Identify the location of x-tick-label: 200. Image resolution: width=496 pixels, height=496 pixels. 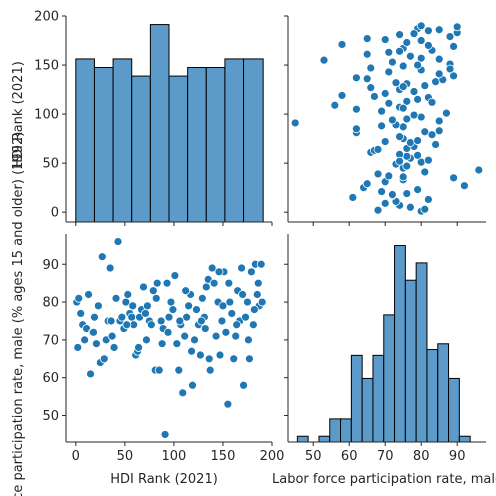
(272, 456).